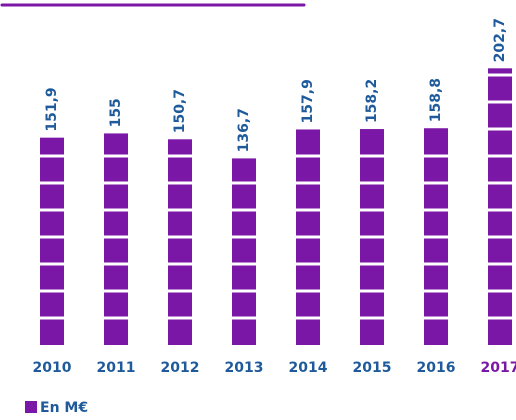 The width and height of the screenshot is (516, 420). I want to click on x-tick-label: 2013, so click(244, 368).